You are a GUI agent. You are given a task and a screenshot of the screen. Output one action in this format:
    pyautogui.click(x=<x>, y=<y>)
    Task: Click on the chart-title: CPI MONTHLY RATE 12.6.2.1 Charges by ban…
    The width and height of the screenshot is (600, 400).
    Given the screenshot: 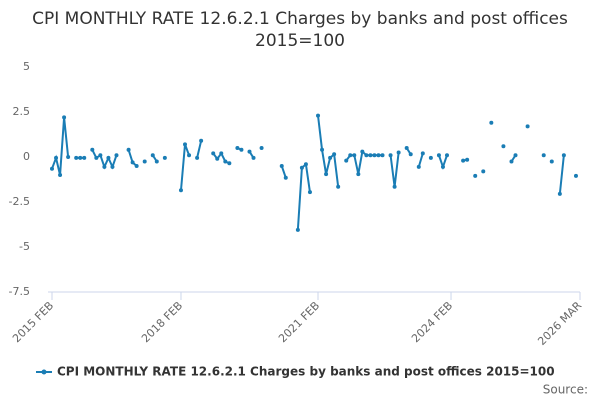 What is the action you would take?
    pyautogui.click(x=300, y=30)
    